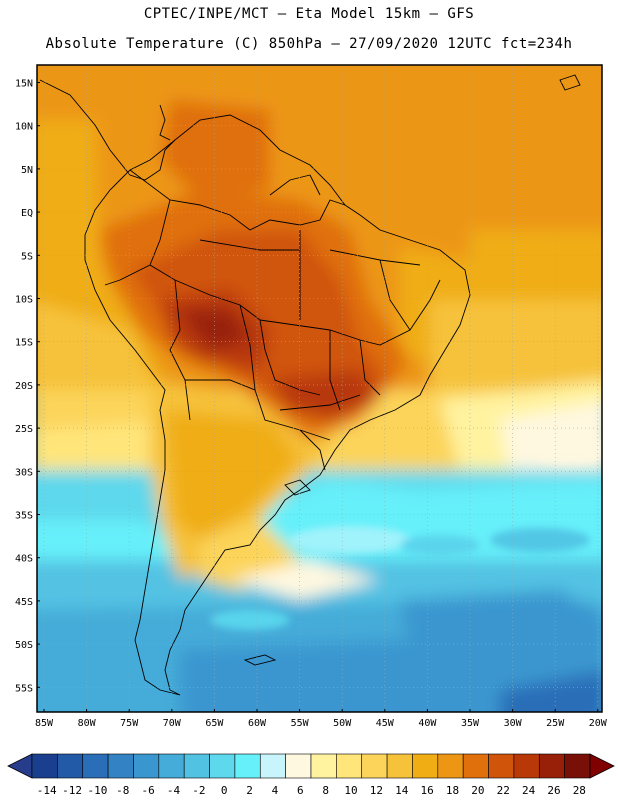 The height and width of the screenshot is (800, 618). Describe the element at coordinates (24, 386) in the screenshot. I see `lat-label: 20S` at that location.